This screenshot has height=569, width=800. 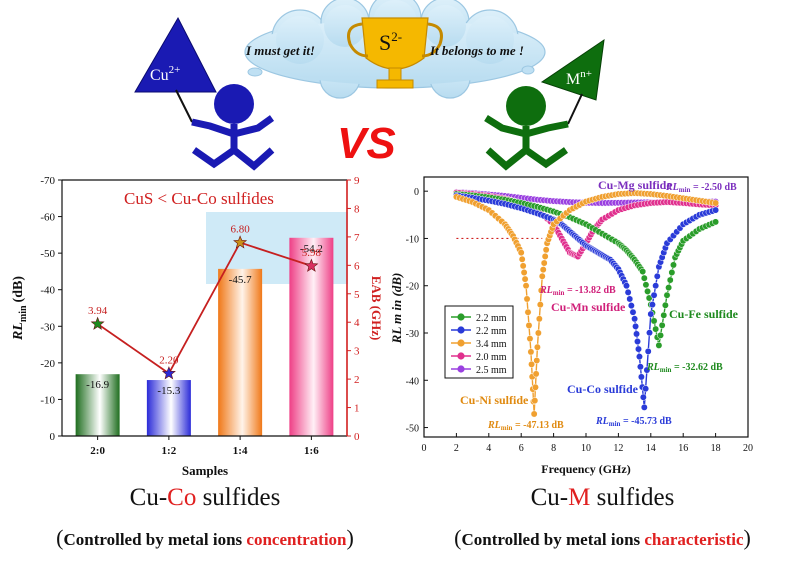 What do you see at coordinates (694, 539) in the screenshot?
I see `right-subcaption-highlight: characteristic` at bounding box center [694, 539].